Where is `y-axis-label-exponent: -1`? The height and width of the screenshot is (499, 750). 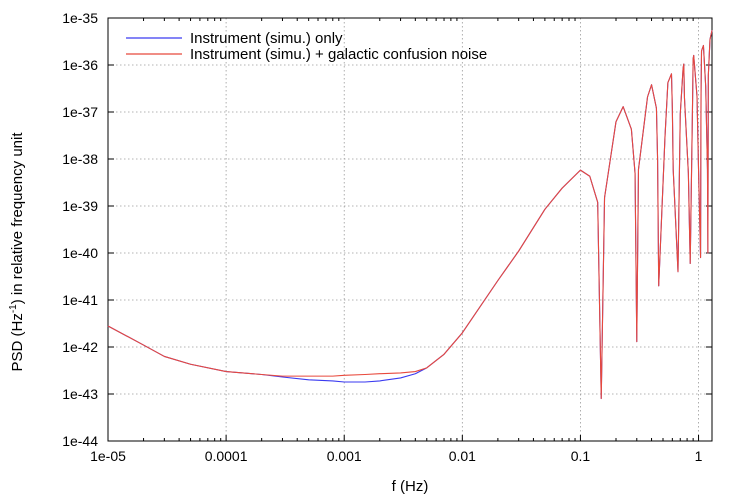
y-axis-label-exponent: -1 is located at coordinates (13, 308).